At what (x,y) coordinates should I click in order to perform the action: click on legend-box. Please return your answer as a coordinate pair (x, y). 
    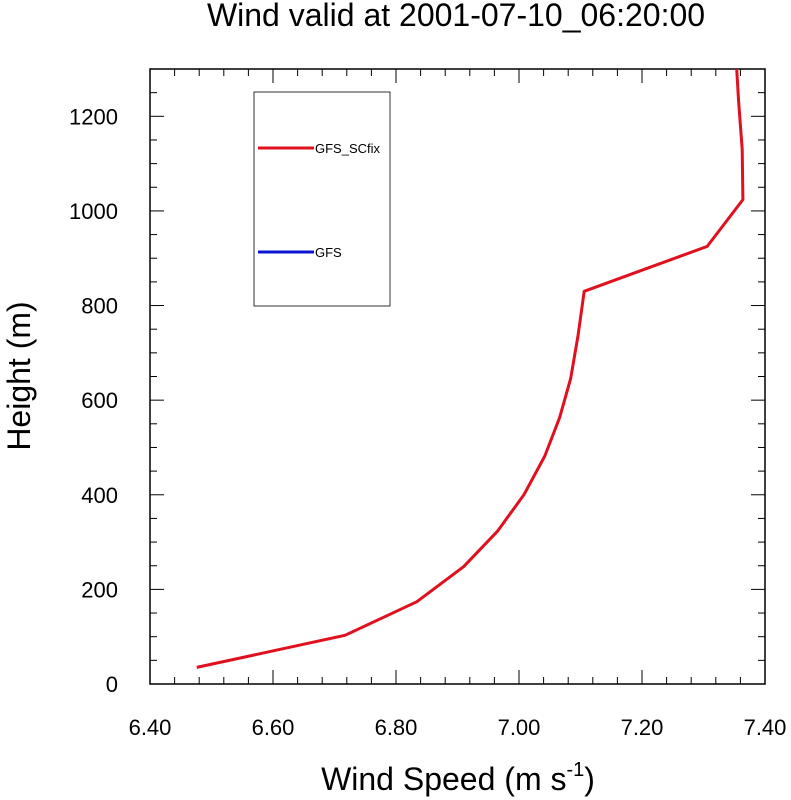
    Looking at the image, I should click on (322, 199).